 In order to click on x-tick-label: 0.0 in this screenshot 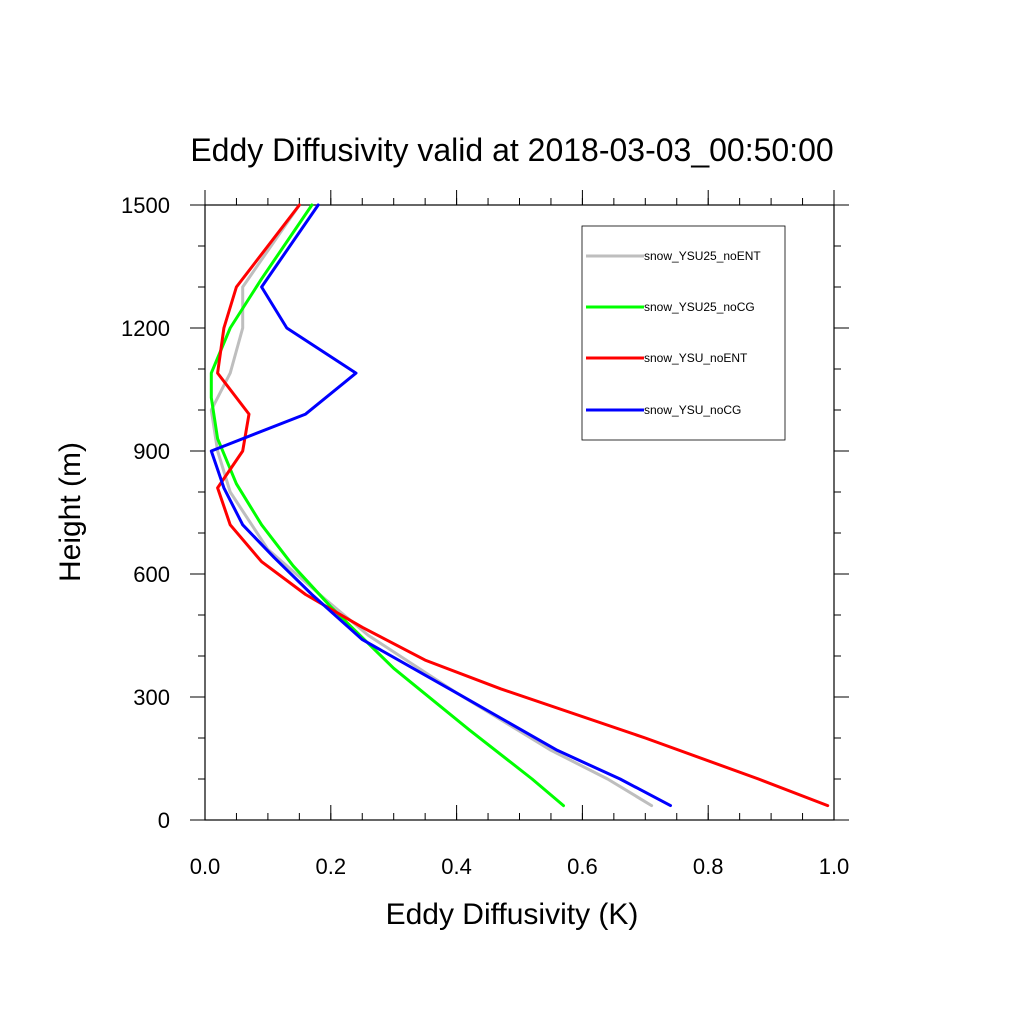, I will do `click(205, 866)`.